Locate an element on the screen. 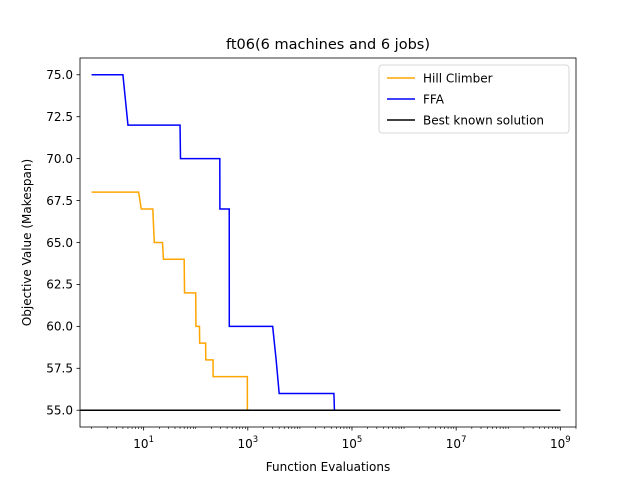 This screenshot has width=640, height=480. legend-label-2: Best known solution is located at coordinates (483, 120).